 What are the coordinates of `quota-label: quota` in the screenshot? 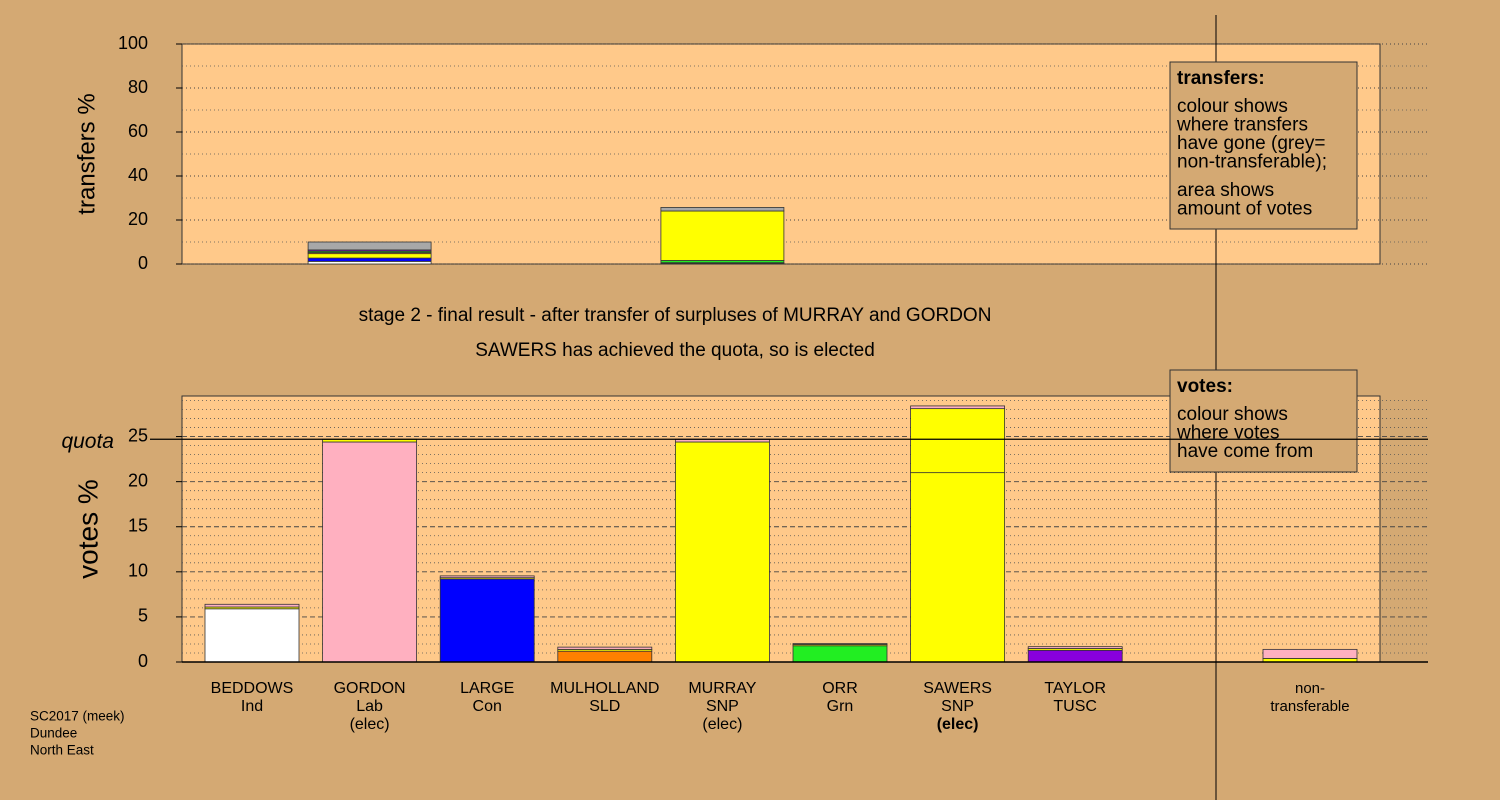 It's located at (87, 441).